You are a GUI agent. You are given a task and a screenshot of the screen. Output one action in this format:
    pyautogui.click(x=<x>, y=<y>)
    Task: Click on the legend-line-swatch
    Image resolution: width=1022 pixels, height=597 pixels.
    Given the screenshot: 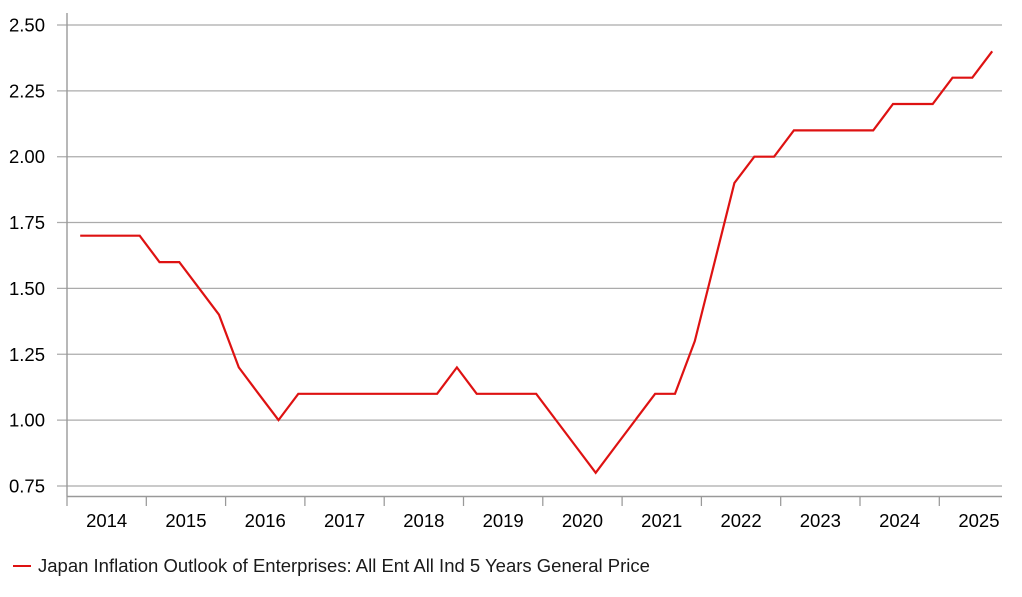 What is the action you would take?
    pyautogui.click(x=22, y=566)
    